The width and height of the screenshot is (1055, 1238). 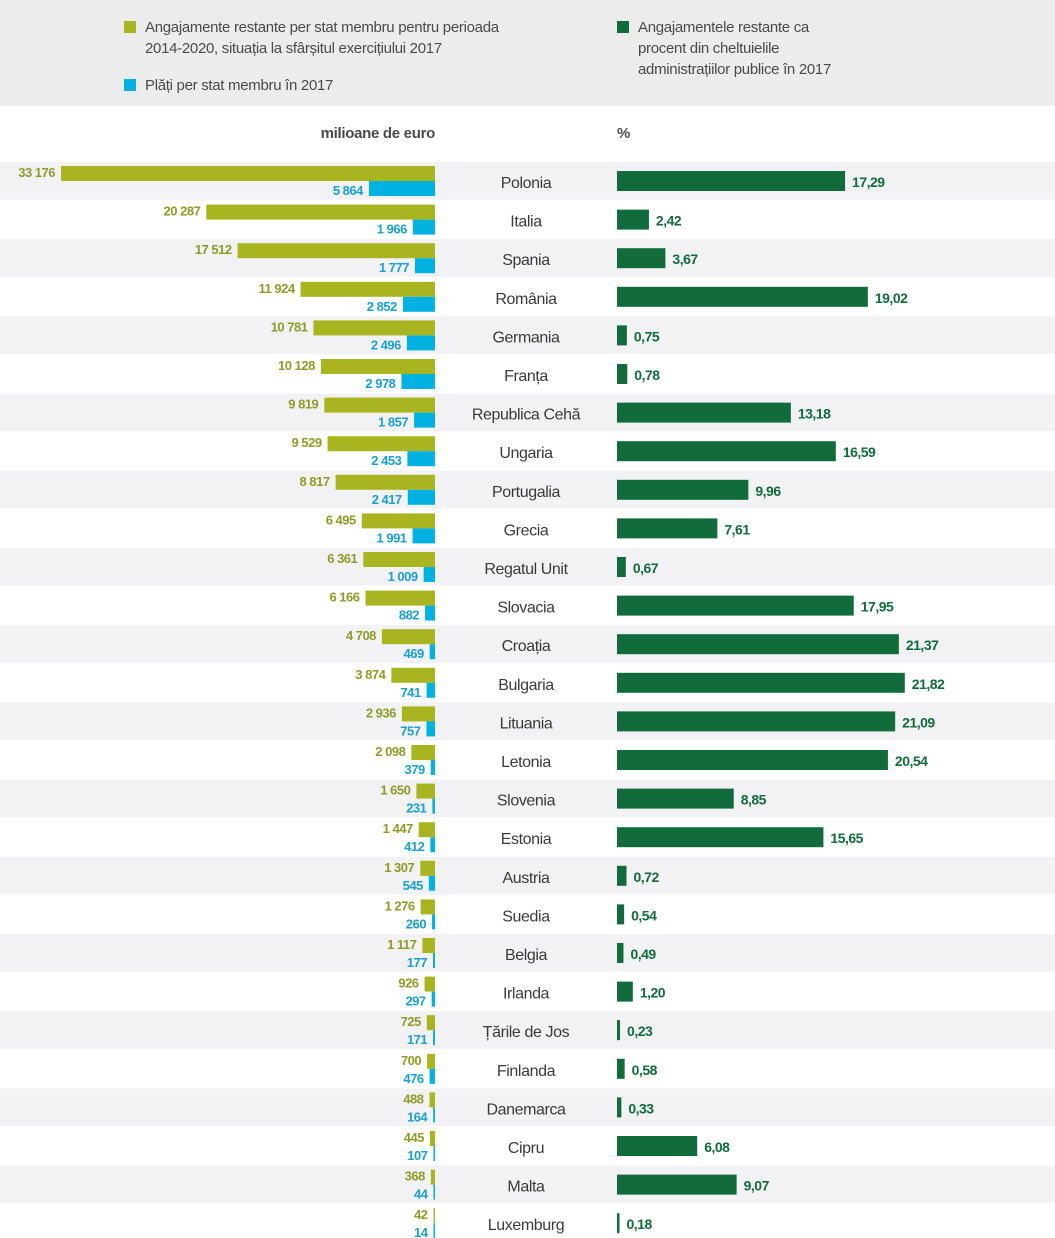 I want to click on commitments-value-label: 3 874, so click(x=370, y=674).